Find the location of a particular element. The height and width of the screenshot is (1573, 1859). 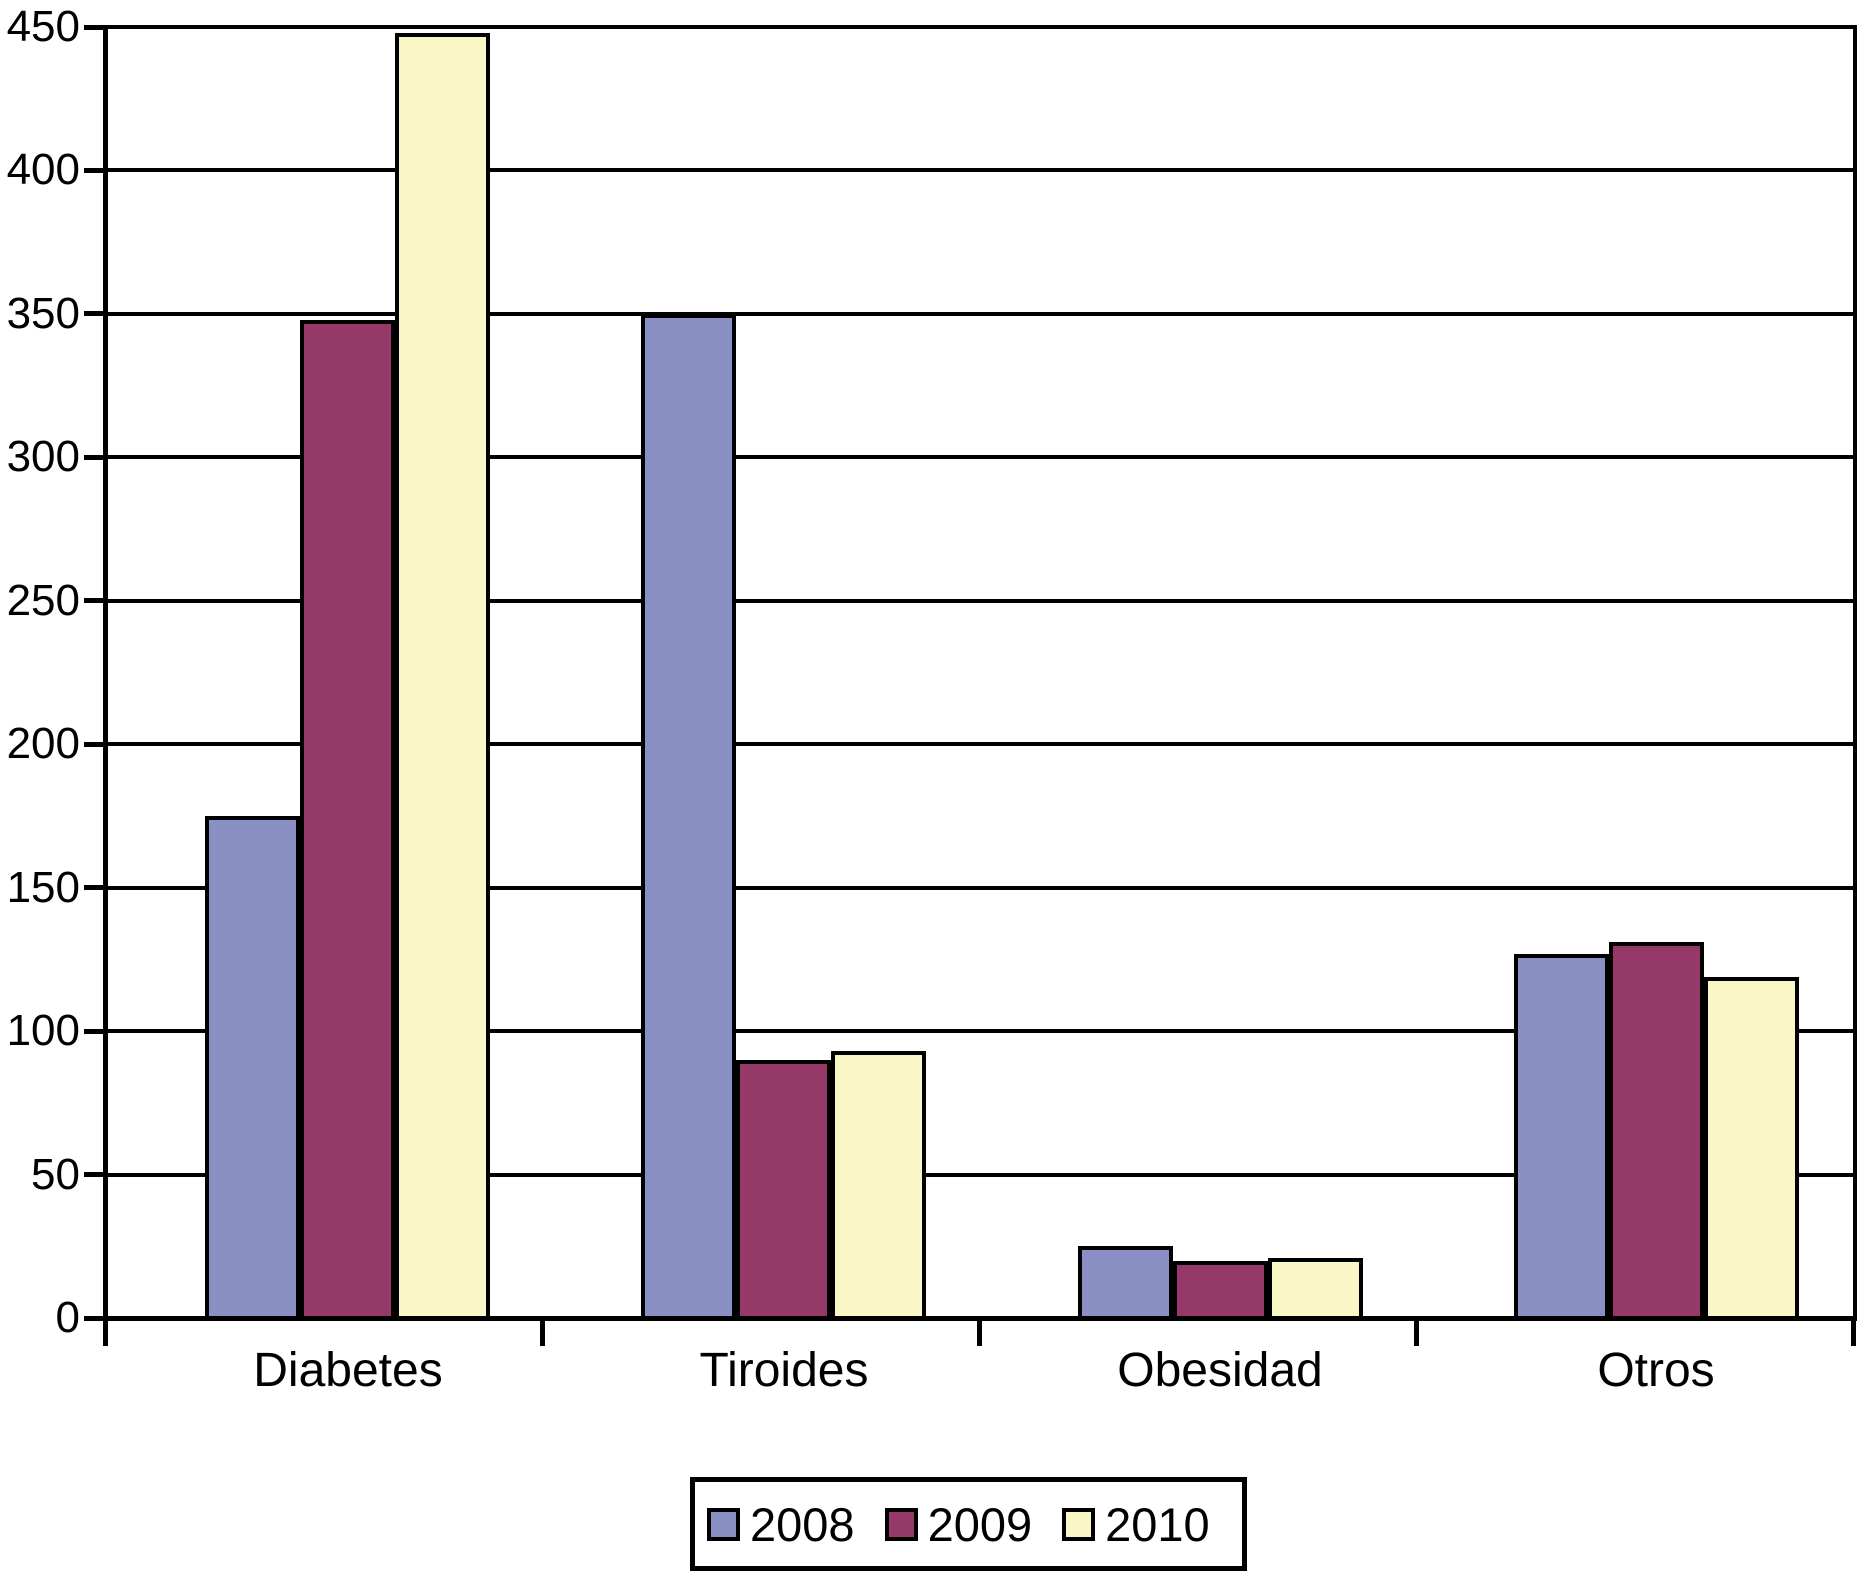

legend-item-2008: 2008 is located at coordinates (781, 1524).